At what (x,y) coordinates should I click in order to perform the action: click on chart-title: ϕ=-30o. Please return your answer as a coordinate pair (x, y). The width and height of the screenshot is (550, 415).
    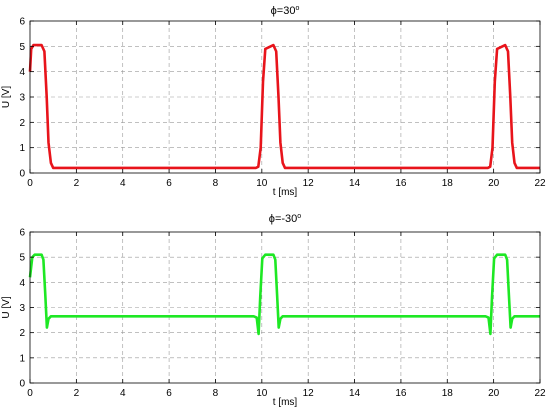
    Looking at the image, I should click on (285, 219).